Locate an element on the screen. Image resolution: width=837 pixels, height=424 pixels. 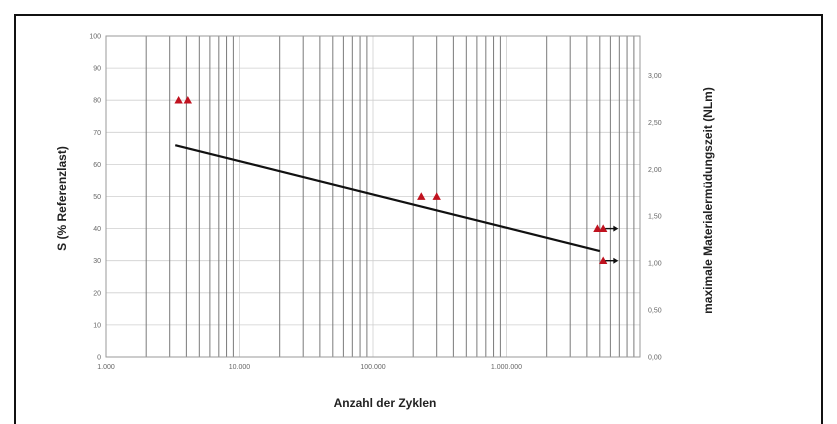
y-left-tick-label: 100 is located at coordinates (95, 37).